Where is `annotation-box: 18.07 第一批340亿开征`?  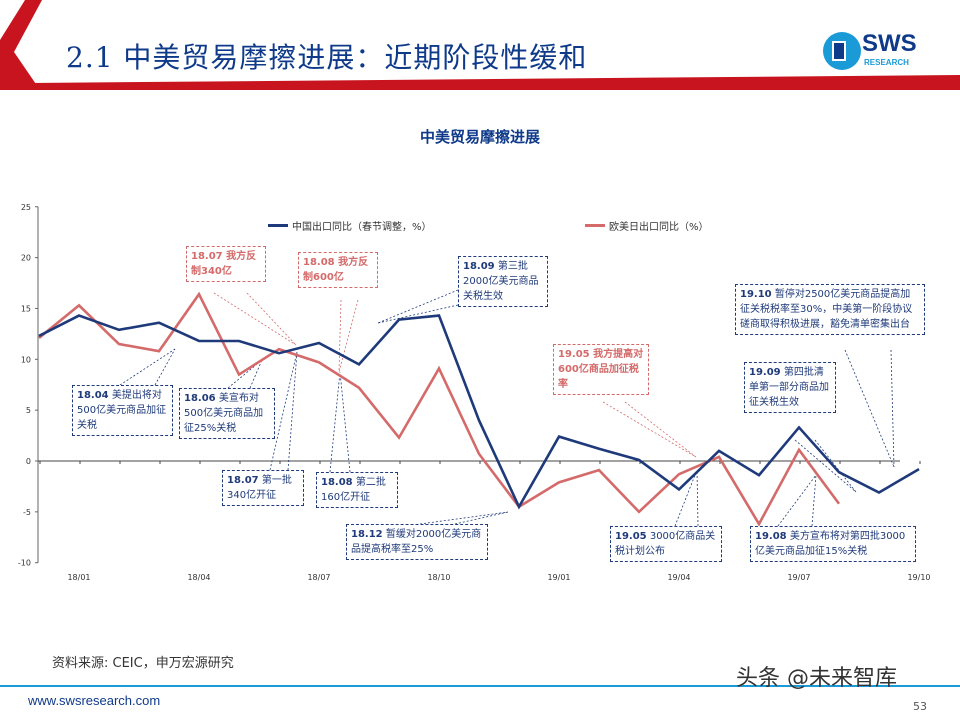 annotation-box: 18.07 第一批340亿开征 is located at coordinates (263, 488).